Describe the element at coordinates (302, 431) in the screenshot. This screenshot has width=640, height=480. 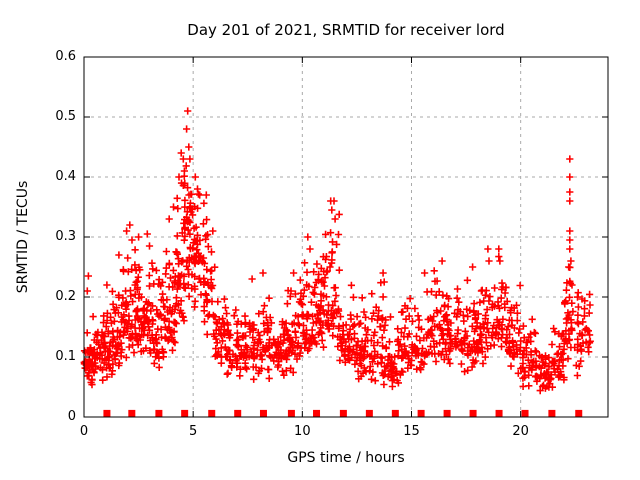
I see `x-tick-label: 10` at that location.